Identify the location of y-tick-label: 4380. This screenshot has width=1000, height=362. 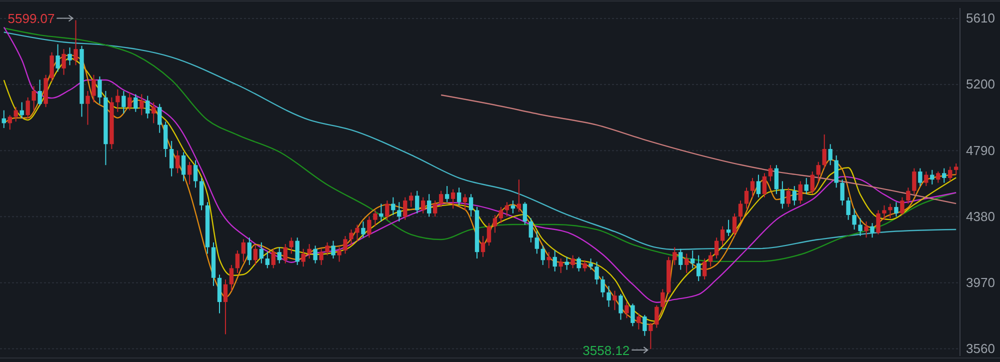
(980, 216).